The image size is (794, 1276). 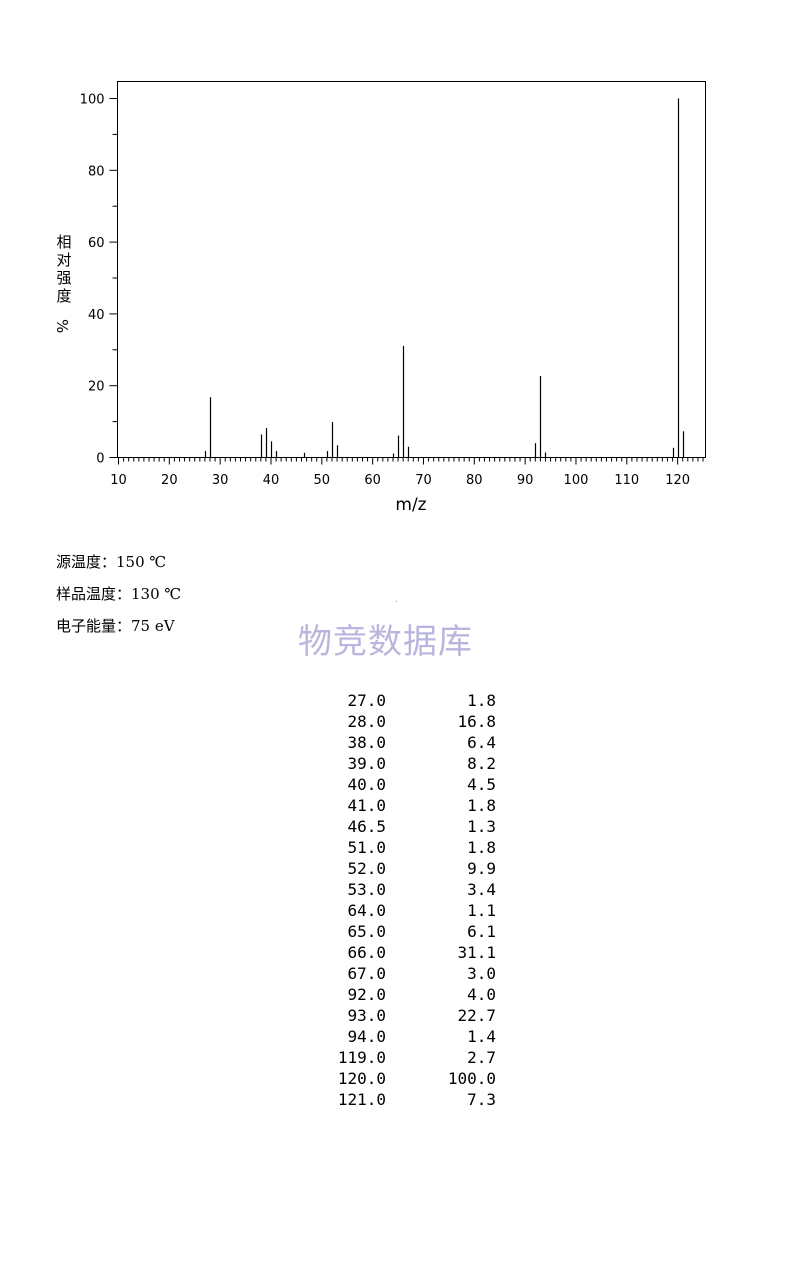 I want to click on peak-mz: 27.0, so click(x=366, y=700).